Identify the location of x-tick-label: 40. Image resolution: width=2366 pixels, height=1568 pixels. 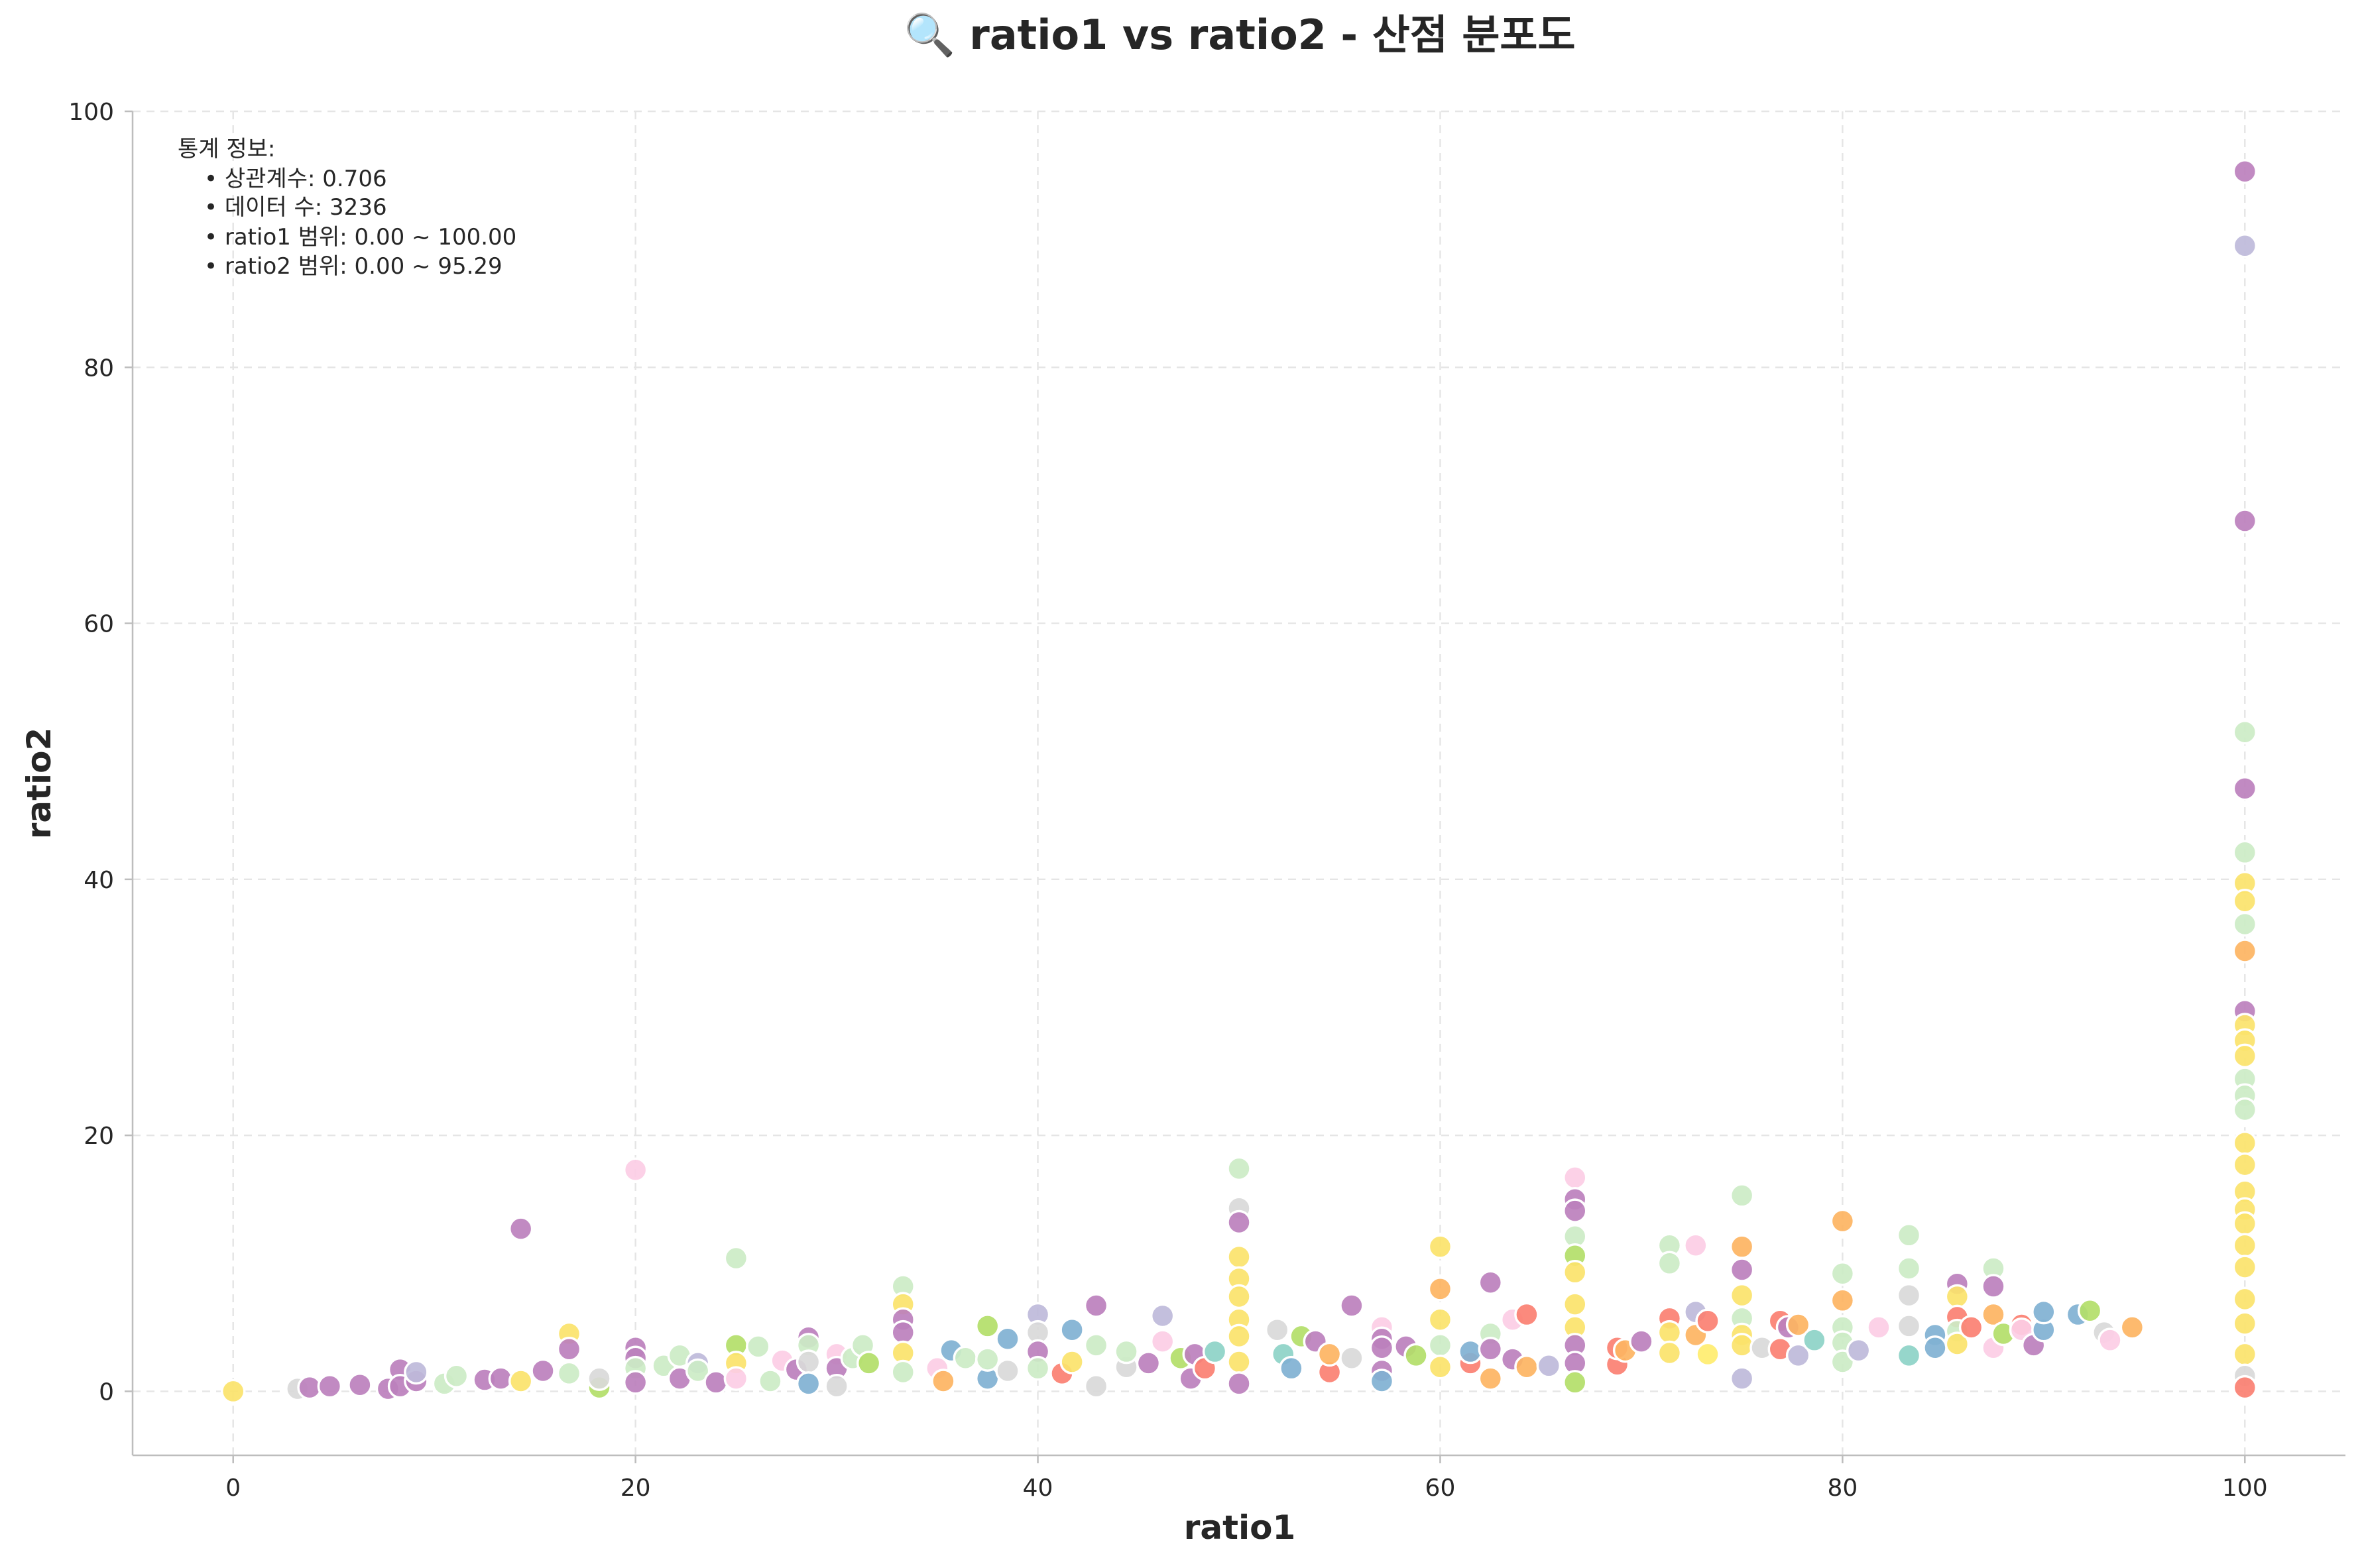
(1038, 1488).